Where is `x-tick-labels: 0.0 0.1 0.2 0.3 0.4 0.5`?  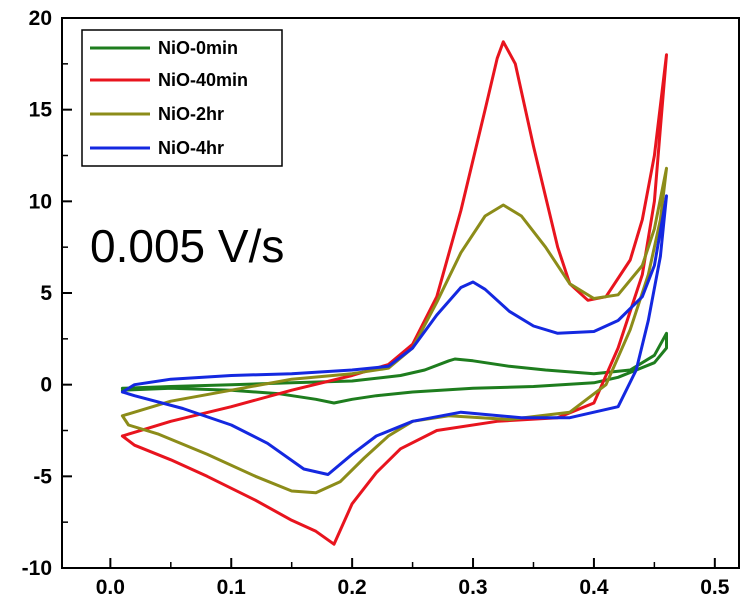 x-tick-labels: 0.0 0.1 0.2 0.3 0.4 0.5 is located at coordinates (413, 587).